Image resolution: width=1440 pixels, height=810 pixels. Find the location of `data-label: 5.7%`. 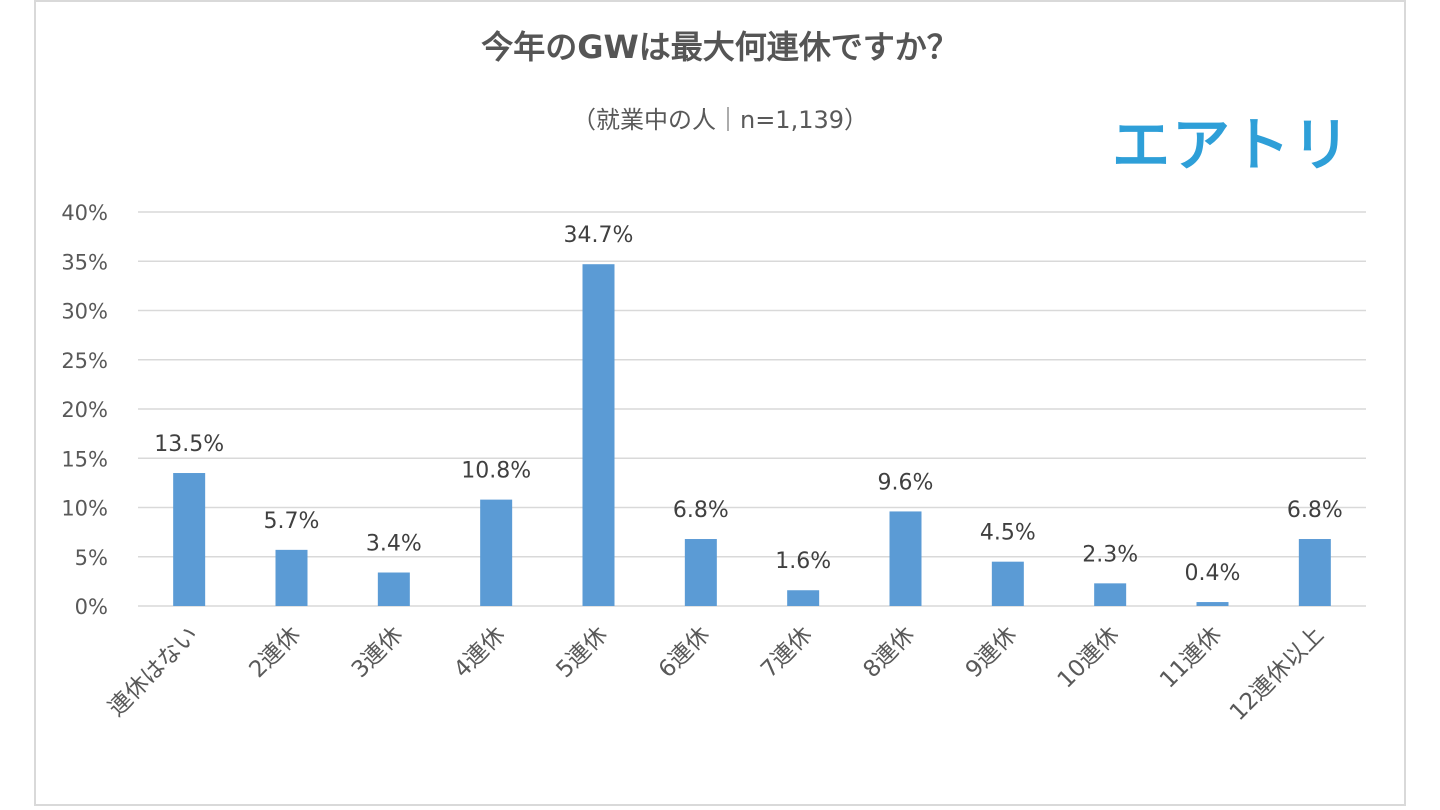

data-label: 5.7% is located at coordinates (292, 521).